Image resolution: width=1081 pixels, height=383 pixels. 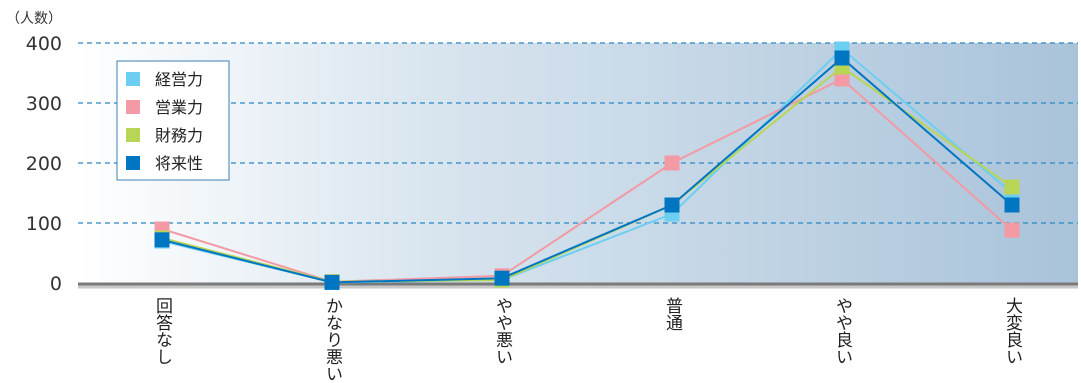 What do you see at coordinates (672, 314) in the screenshot?
I see `x-tick-label-3: 普通` at bounding box center [672, 314].